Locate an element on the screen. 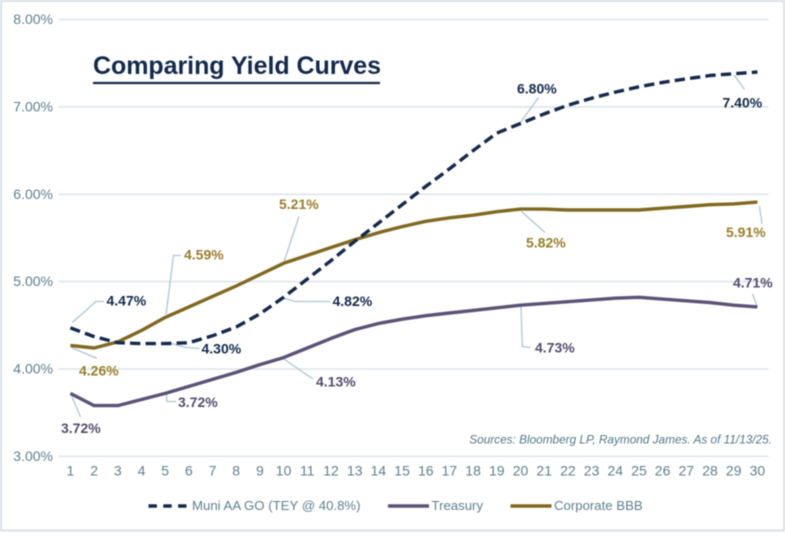 This screenshot has width=785, height=537. svg-text: 9 is located at coordinates (260, 471).